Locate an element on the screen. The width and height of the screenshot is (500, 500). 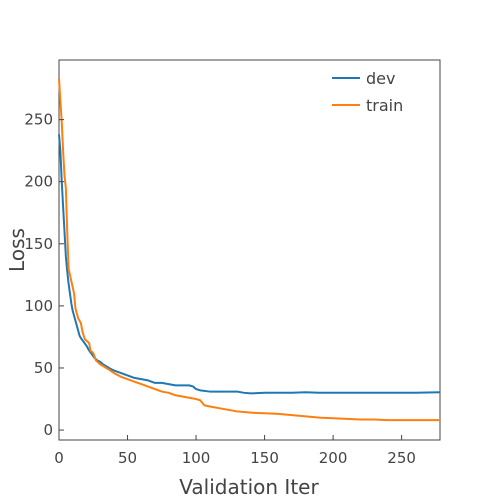
y-tick-label: 50 is located at coordinates (43, 368).